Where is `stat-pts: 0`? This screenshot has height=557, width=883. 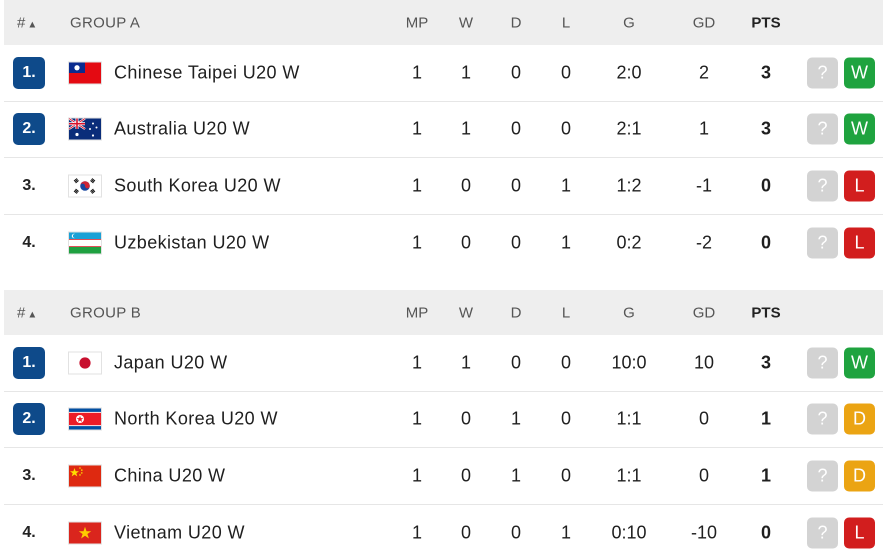
stat-pts: 0 is located at coordinates (766, 185).